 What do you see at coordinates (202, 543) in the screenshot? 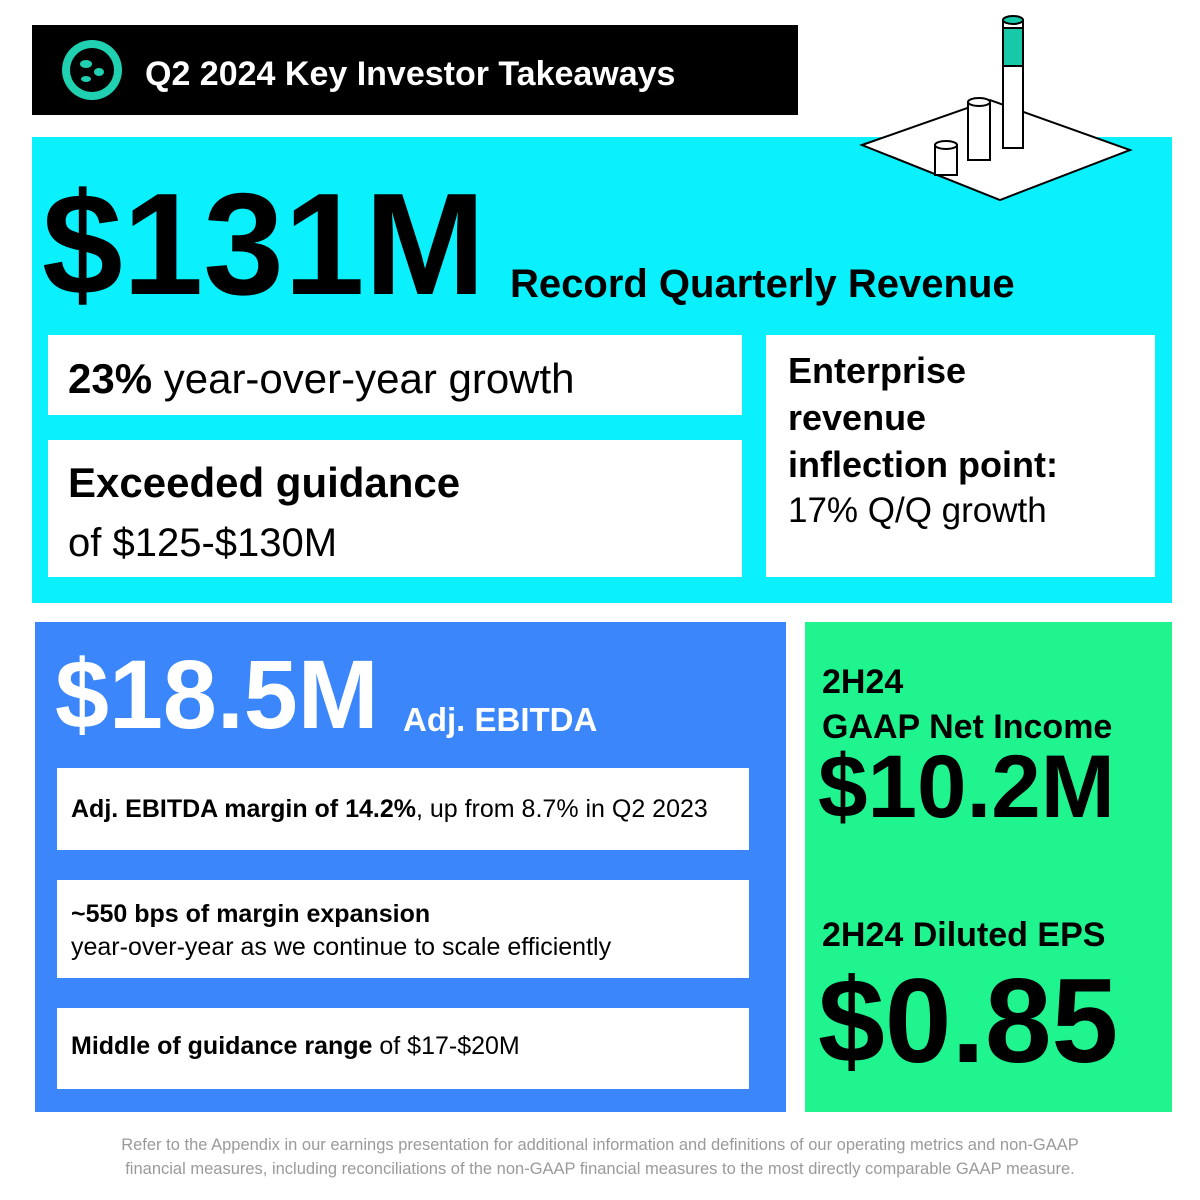
I see `guidance-text: of $125-$130M` at bounding box center [202, 543].